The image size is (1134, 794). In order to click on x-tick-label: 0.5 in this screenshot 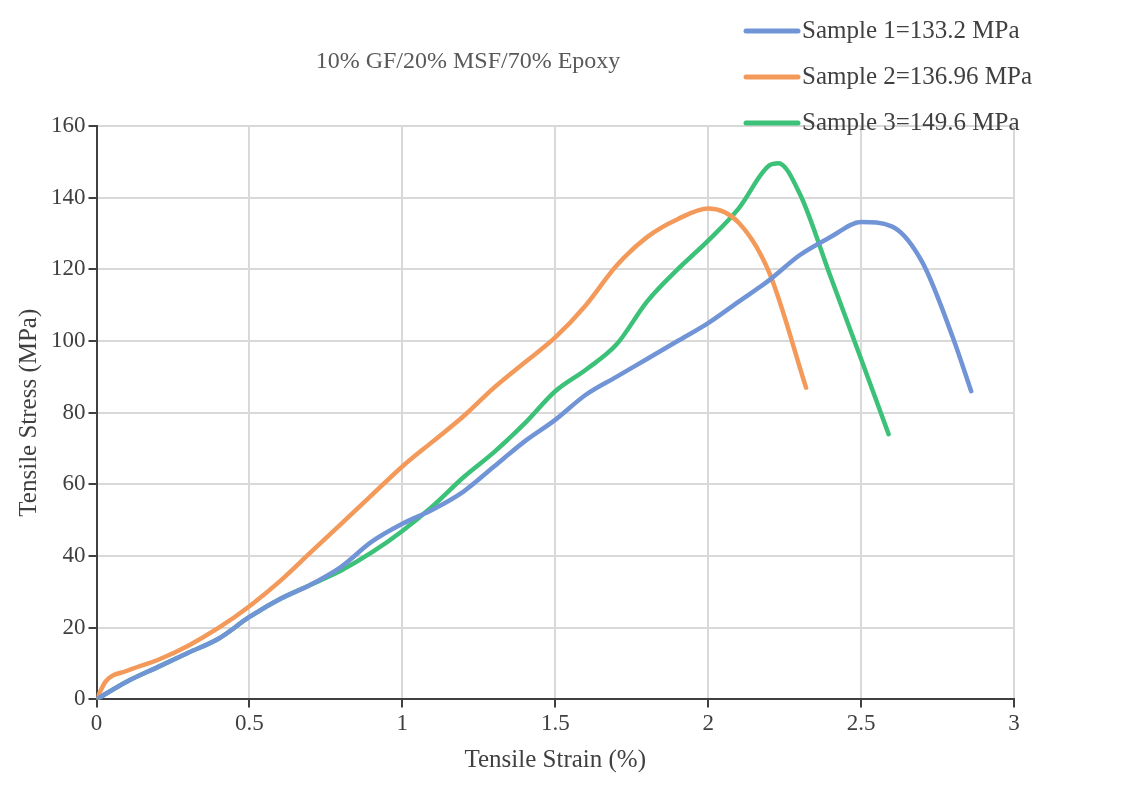, I will do `click(249, 723)`.